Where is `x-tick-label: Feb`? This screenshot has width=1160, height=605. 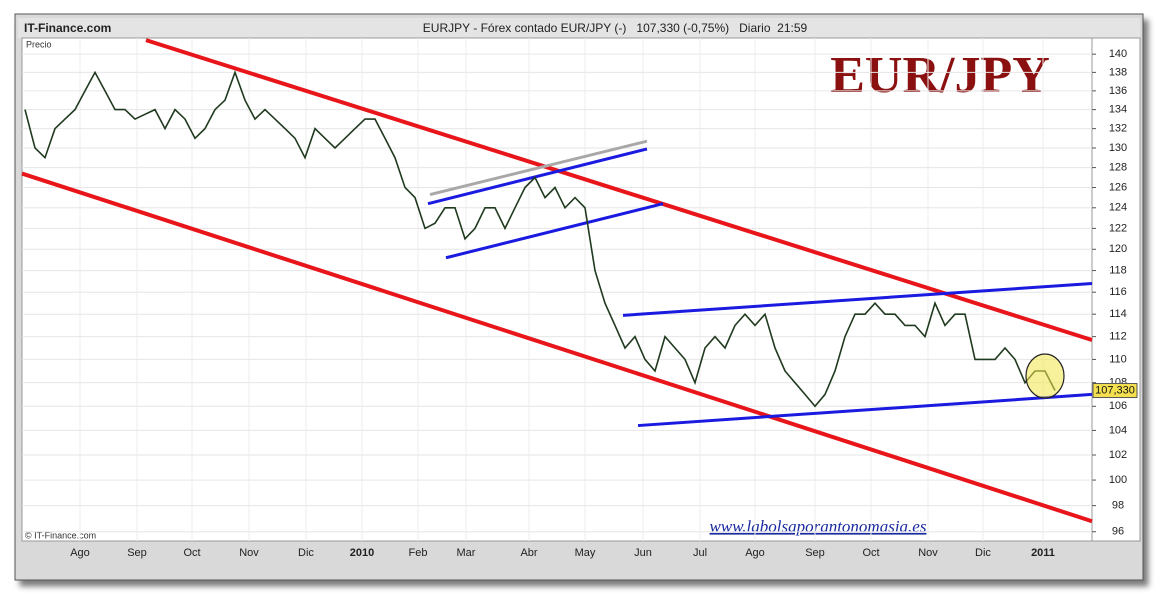
x-tick-label: Feb is located at coordinates (418, 553).